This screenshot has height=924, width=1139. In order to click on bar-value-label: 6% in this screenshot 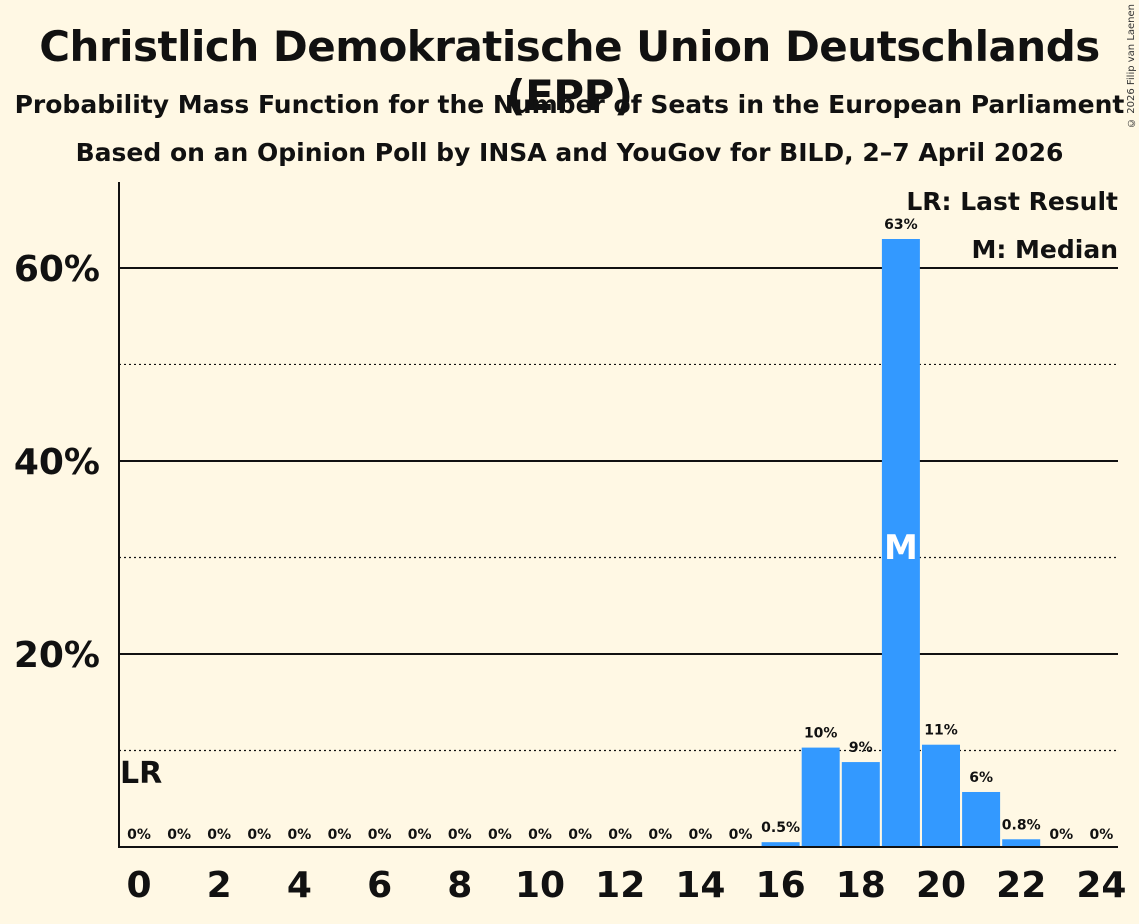, I will do `click(981, 778)`.